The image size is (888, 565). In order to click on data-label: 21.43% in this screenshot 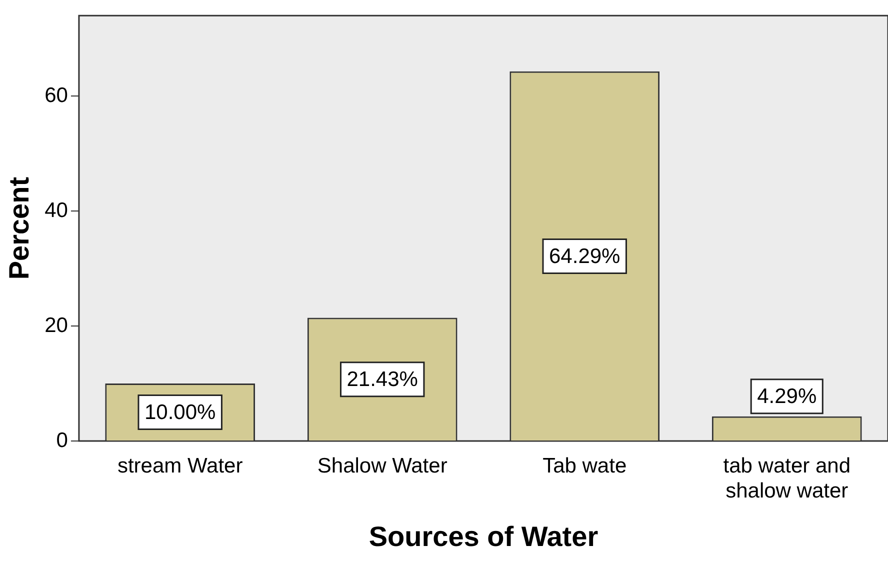, I will do `click(382, 380)`.